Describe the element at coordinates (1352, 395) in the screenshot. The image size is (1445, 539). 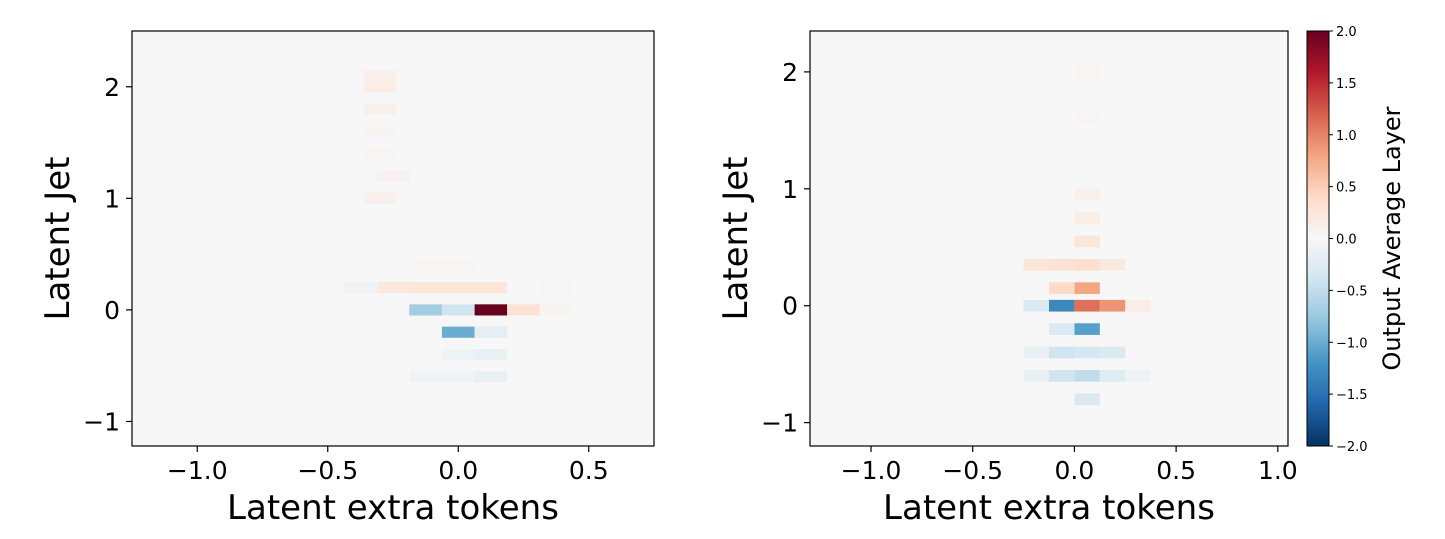
I see `colorbar-tick-label: −1.5` at that location.